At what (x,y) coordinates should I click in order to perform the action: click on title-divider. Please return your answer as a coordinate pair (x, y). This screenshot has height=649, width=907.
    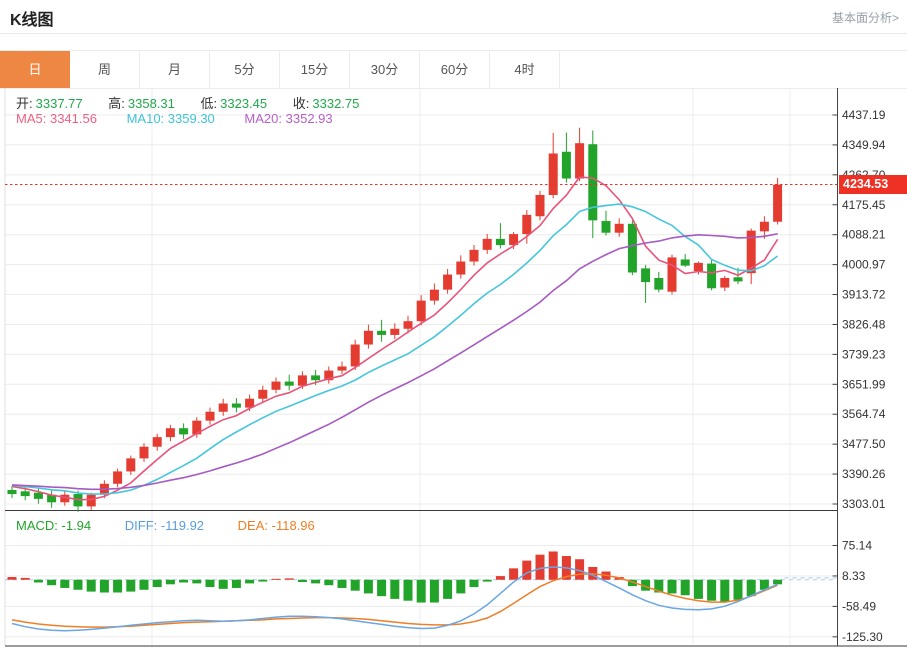
    Looking at the image, I should click on (453, 33).